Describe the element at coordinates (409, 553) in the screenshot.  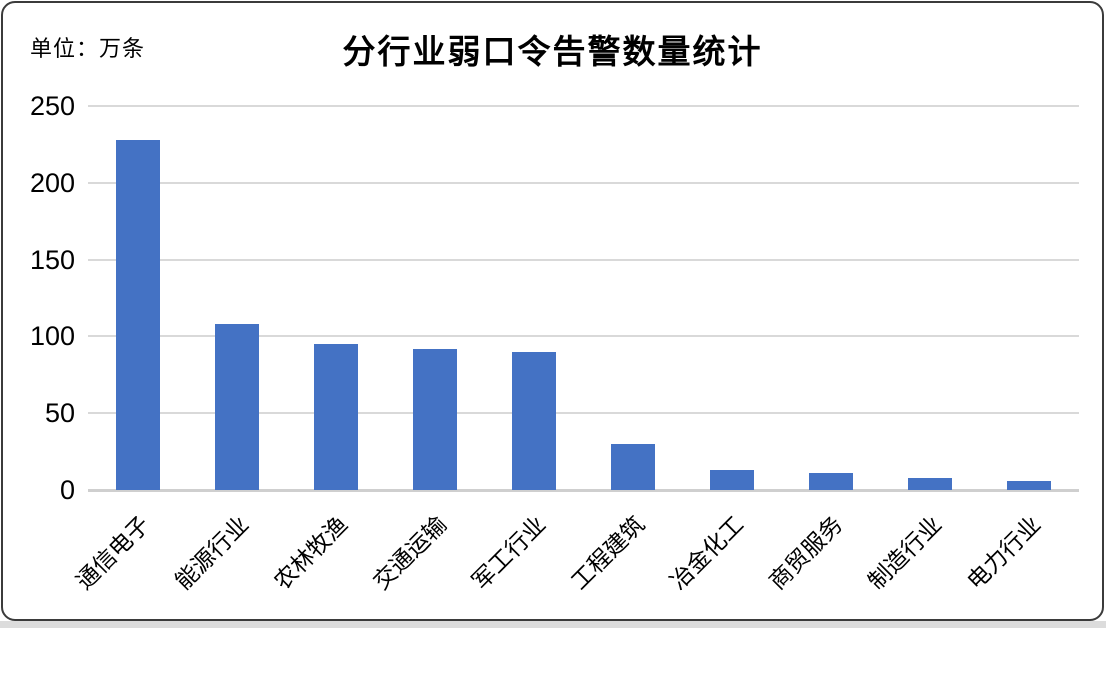
I see `x-axis-label: 交通运输` at that location.